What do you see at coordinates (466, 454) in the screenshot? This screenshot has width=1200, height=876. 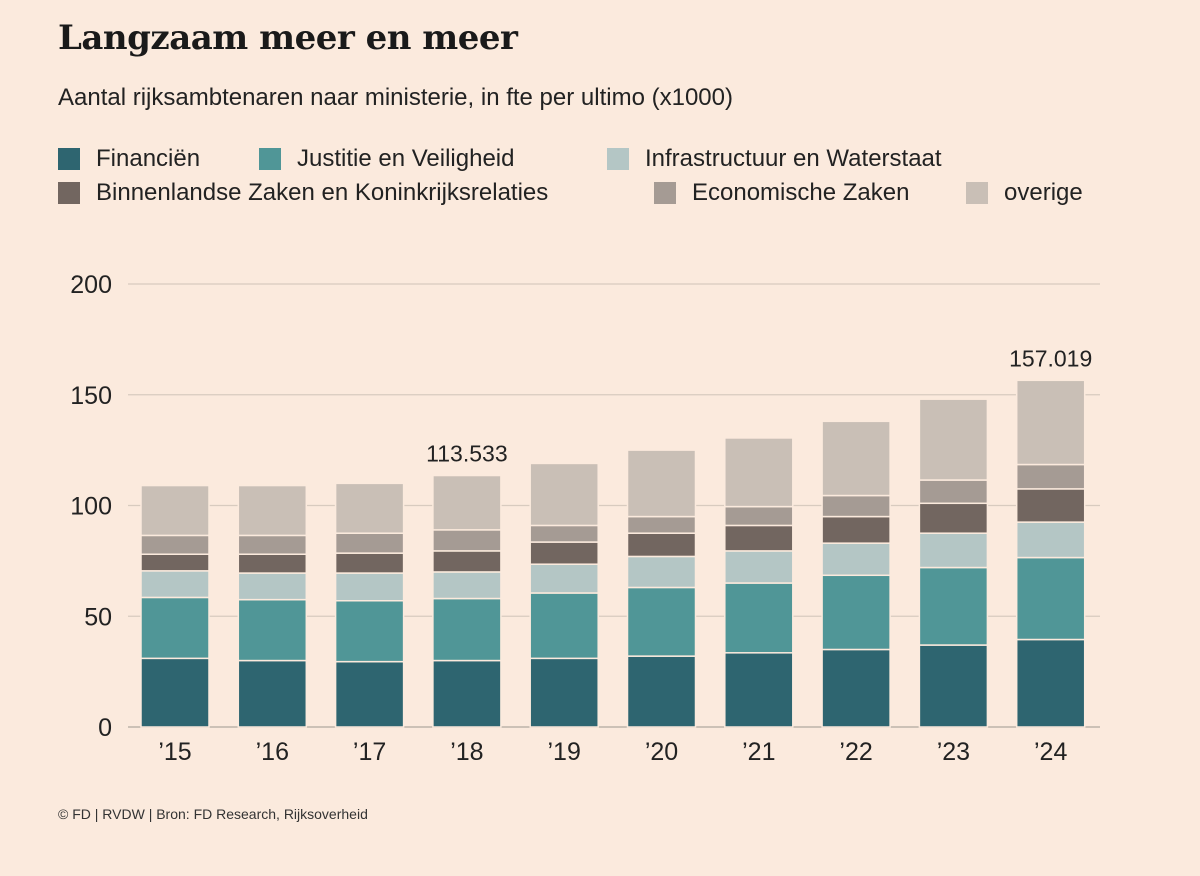 I see `data-label-3: 113.533` at bounding box center [466, 454].